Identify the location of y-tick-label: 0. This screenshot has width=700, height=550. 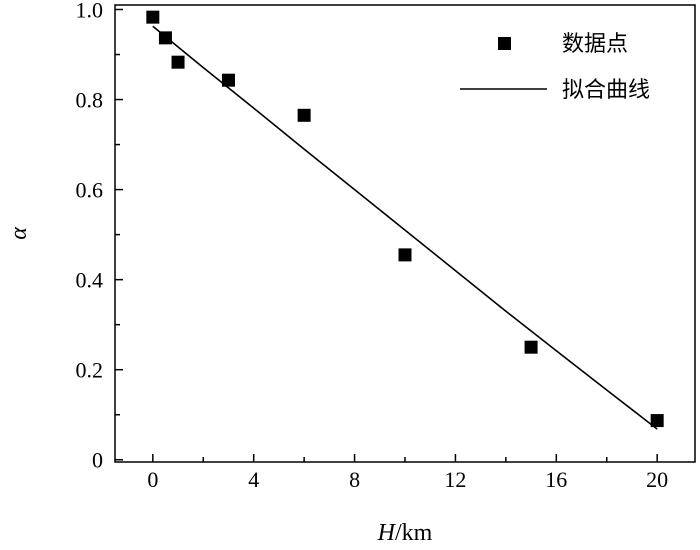
(97, 460).